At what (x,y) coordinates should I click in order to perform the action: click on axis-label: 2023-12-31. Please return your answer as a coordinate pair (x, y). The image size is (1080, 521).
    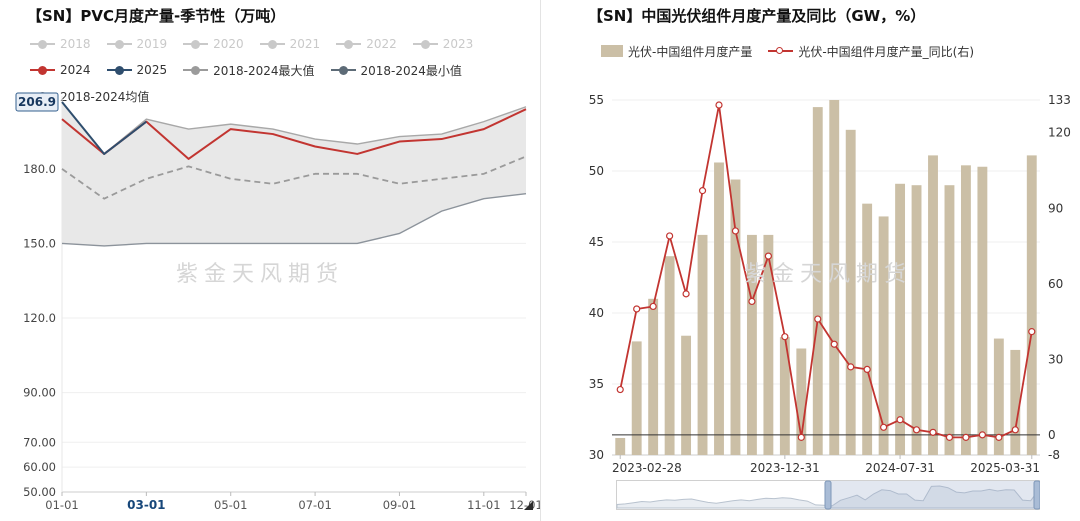
    Looking at the image, I should click on (785, 468).